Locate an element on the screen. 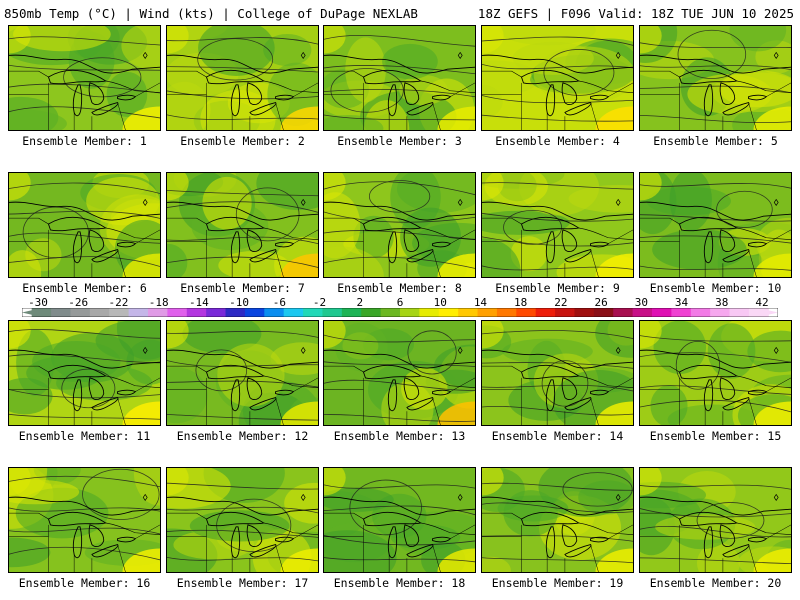  colorbar-tick-label: 34 is located at coordinates (681, 302).